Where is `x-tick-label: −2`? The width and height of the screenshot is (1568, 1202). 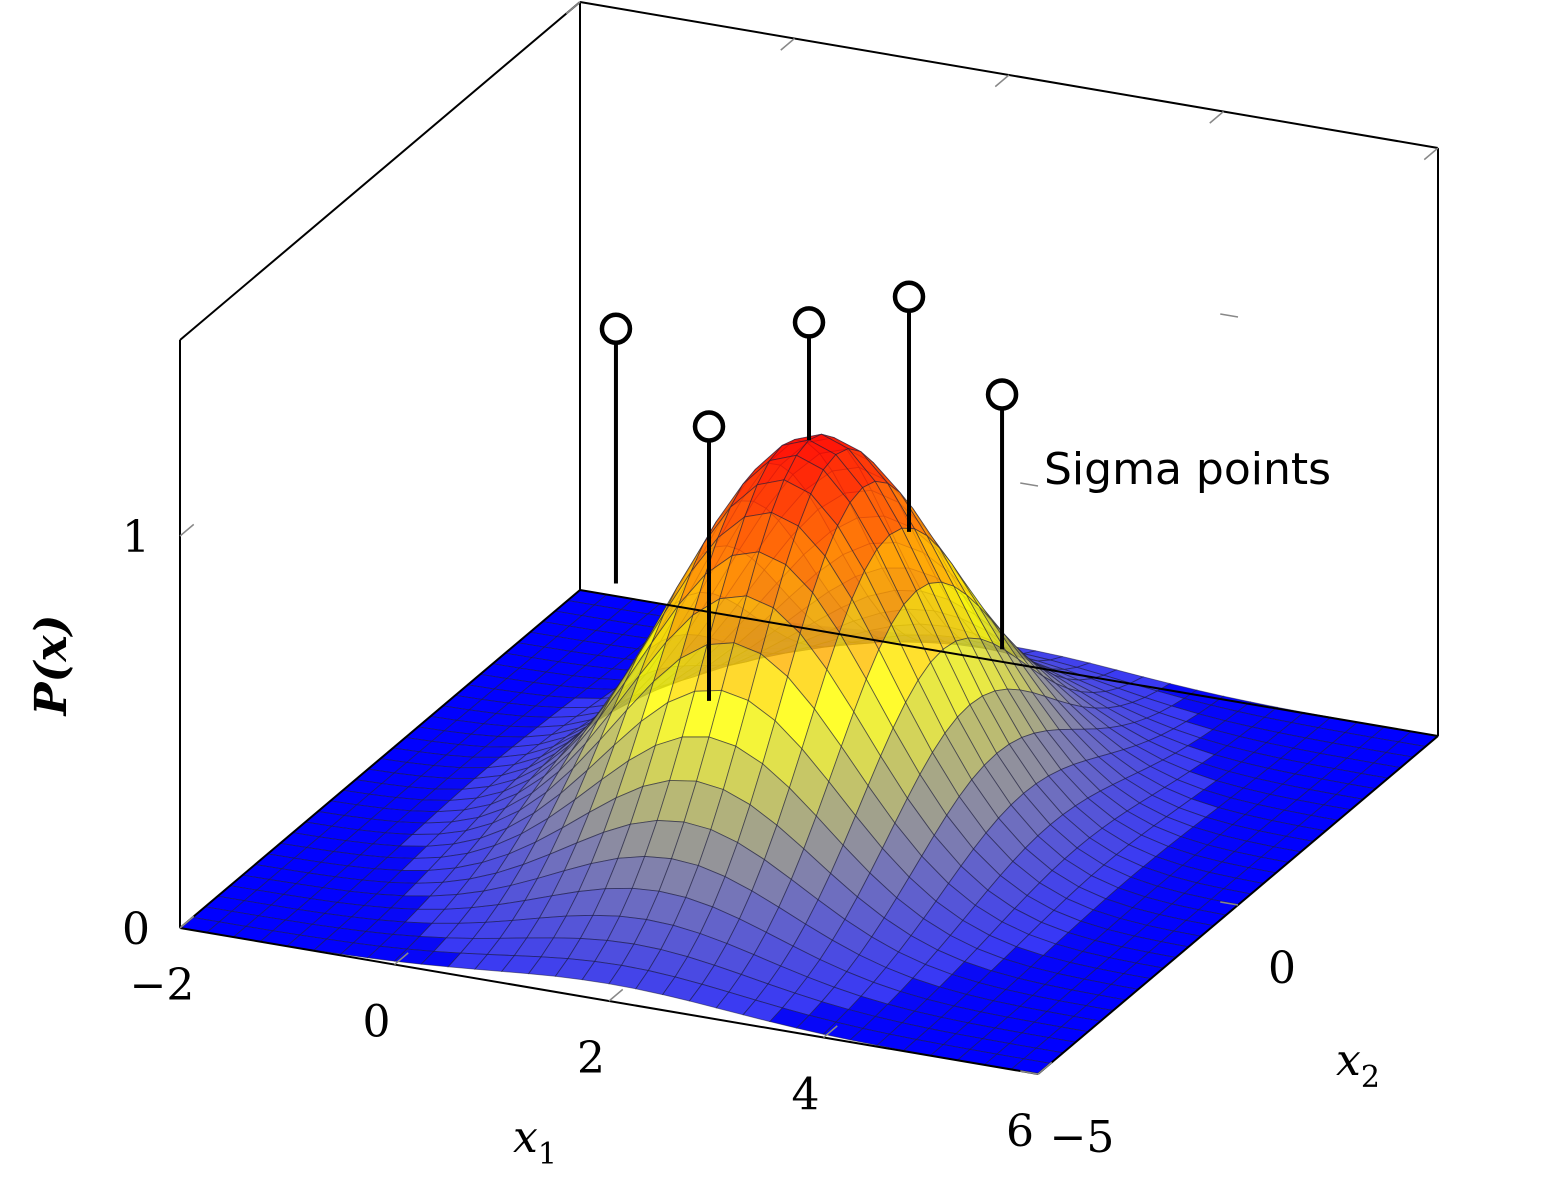 x-tick-label: −2 is located at coordinates (162, 985).